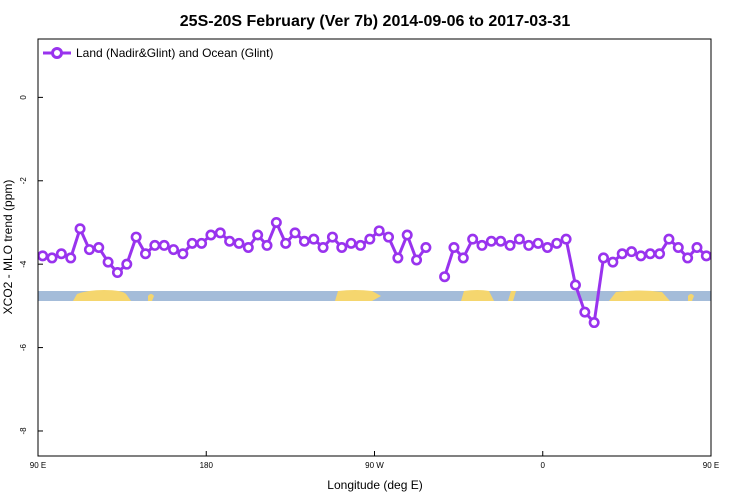 The image size is (750, 500). I want to click on legend: Land (Nadir&Glint) and Ocean (Glint), so click(158, 53).